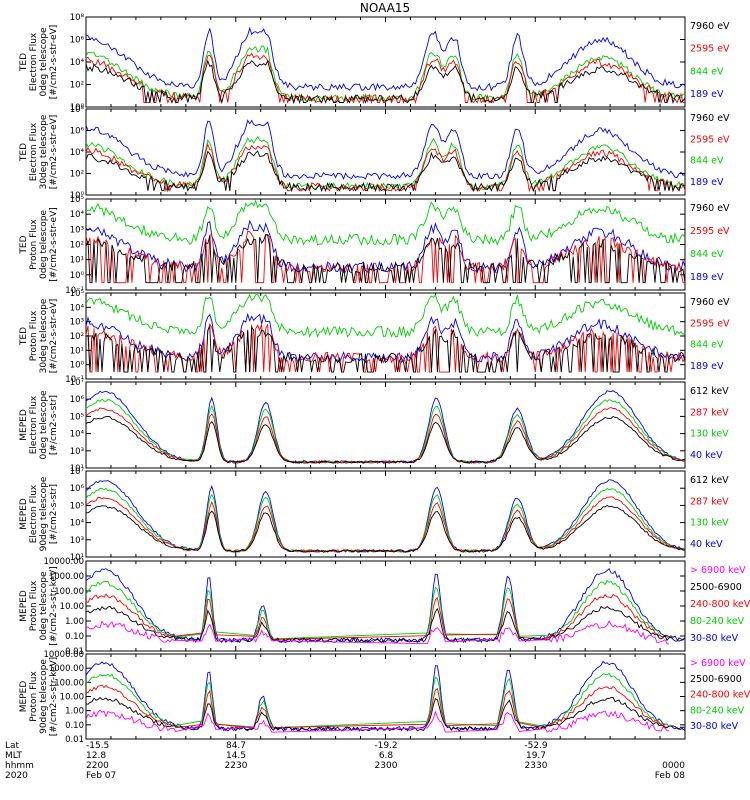  Describe the element at coordinates (74, 740) in the screenshot. I see `y-tick-label: 0.01` at that location.